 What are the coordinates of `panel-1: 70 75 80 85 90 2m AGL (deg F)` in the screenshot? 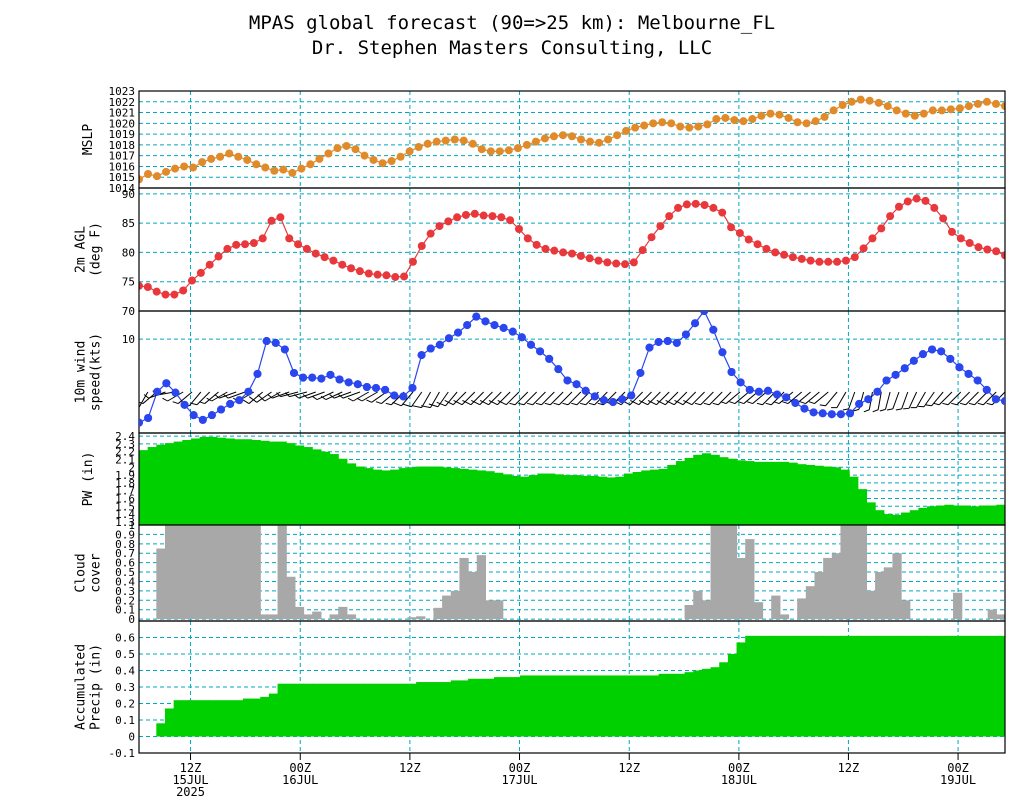 It's located at (540, 252).